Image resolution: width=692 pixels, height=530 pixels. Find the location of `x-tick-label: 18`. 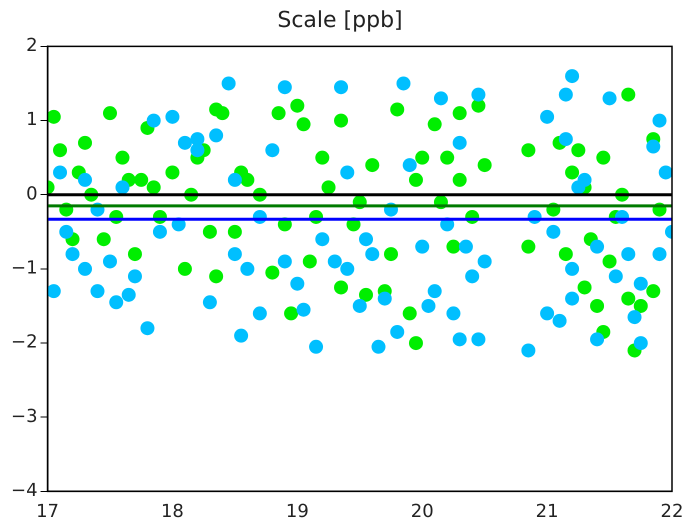

x-tick-label: 18 is located at coordinates (172, 511).